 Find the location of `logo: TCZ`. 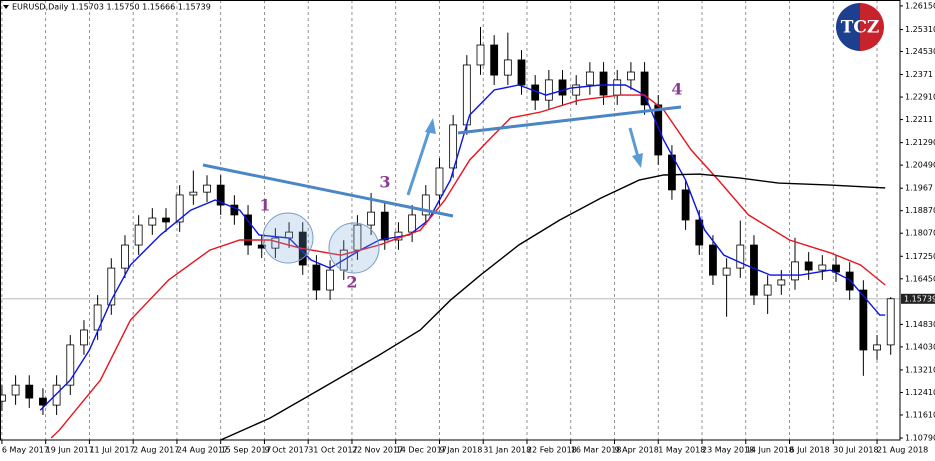

logo: TCZ is located at coordinates (860, 27).